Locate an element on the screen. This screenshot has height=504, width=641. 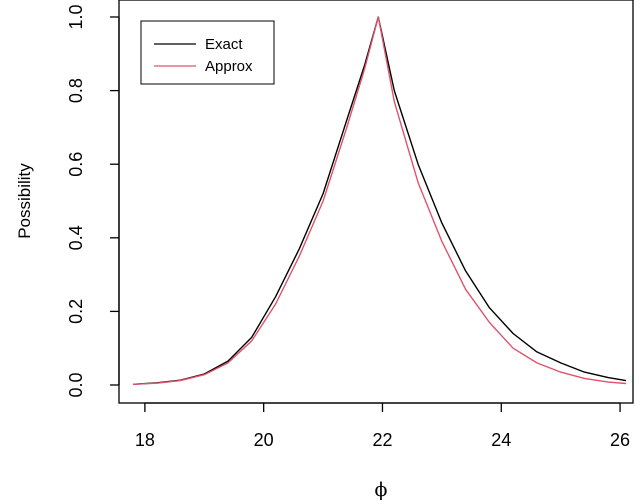
y-tick-label: 1.0 is located at coordinates (76, 16).